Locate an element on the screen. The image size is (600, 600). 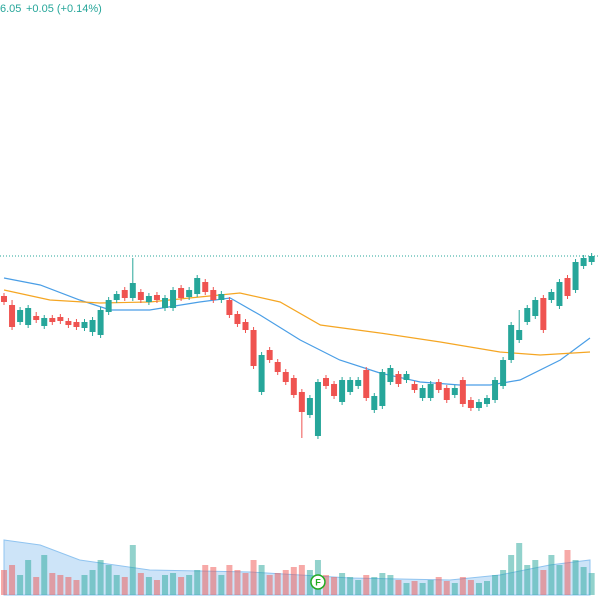
header-change: +0.05 (+0.14%) is located at coordinates (64, 9).